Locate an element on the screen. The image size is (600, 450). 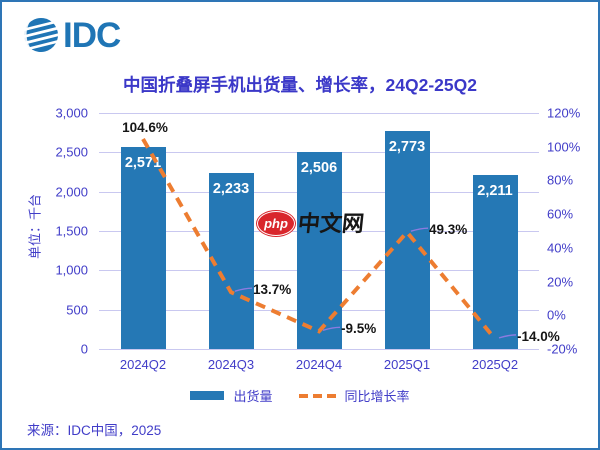
growth-rate-label: -9.5% is located at coordinates (359, 329).